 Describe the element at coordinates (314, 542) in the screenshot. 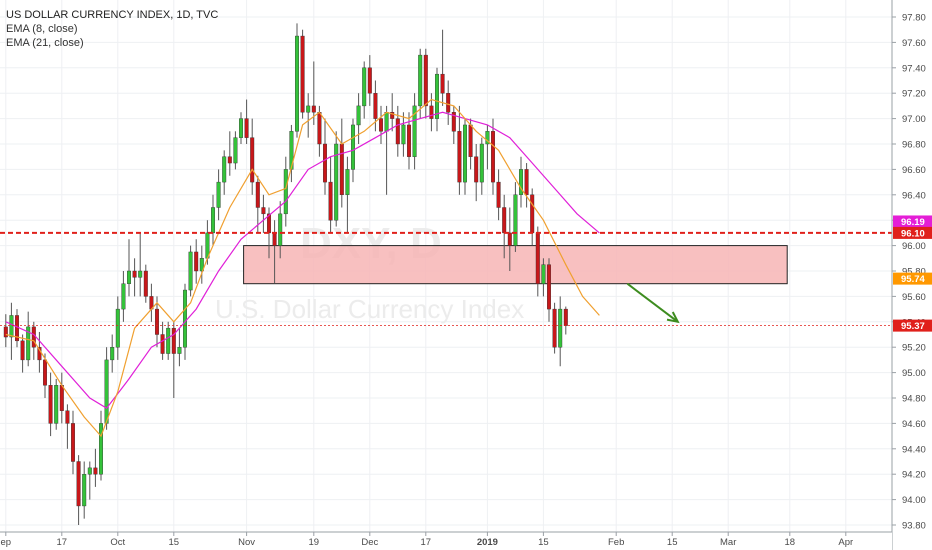

I see `time-tick-label: 19` at that location.